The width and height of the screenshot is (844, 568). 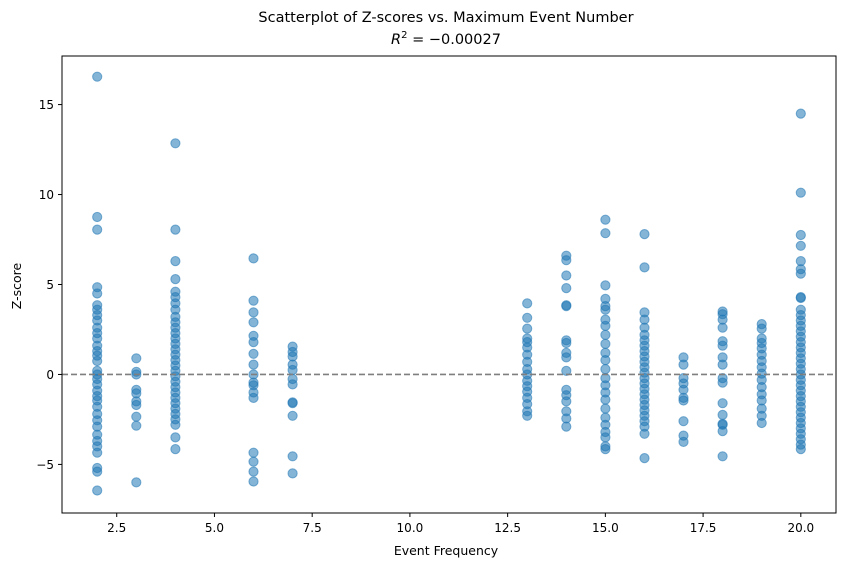 What do you see at coordinates (45, 465) in the screenshot?
I see `y-tick-label: −5` at bounding box center [45, 465].